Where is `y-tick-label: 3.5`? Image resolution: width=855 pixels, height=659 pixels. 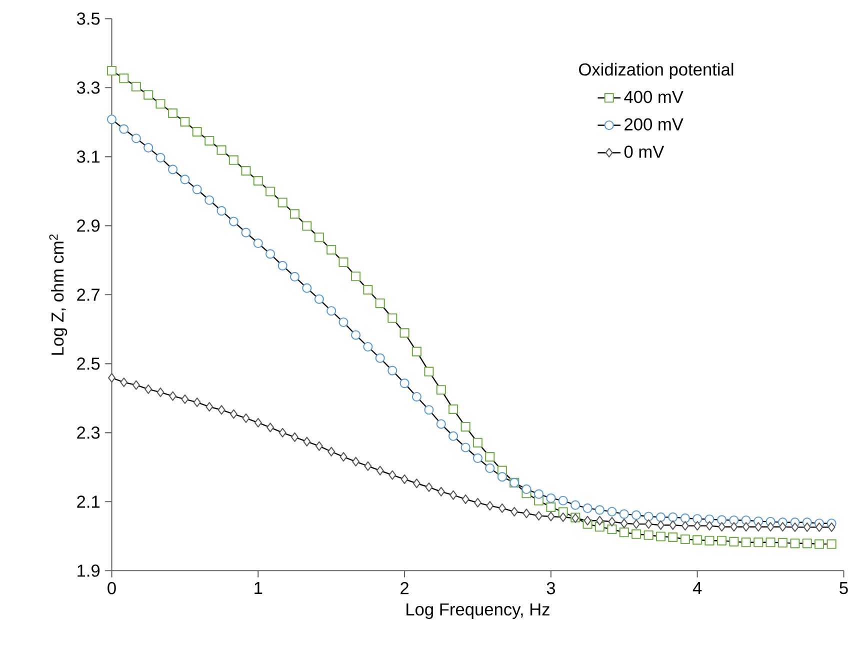
y-tick-label: 3.5 is located at coordinates (88, 18).